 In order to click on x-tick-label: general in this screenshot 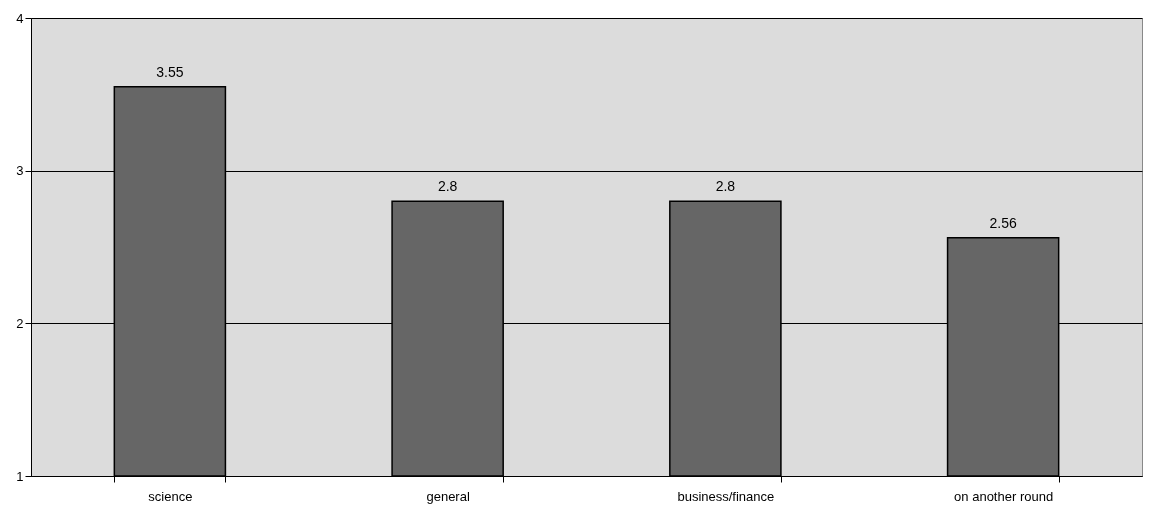, I will do `click(448, 496)`.